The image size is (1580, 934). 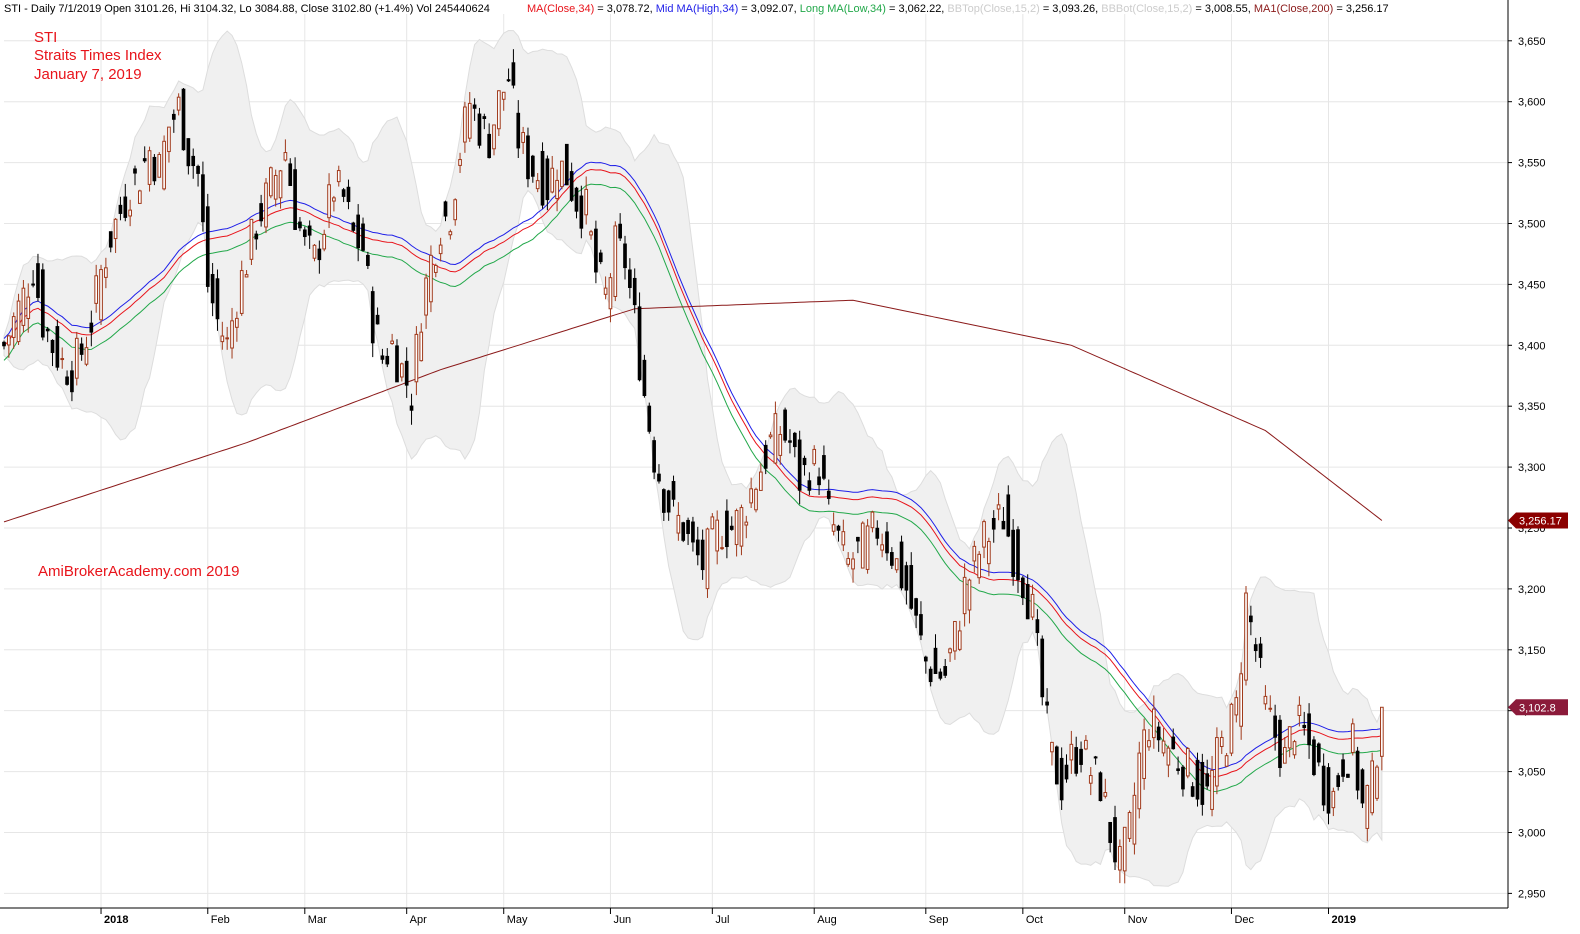 I want to click on indicator-value: = 3,062.22,, so click(x=915, y=9).